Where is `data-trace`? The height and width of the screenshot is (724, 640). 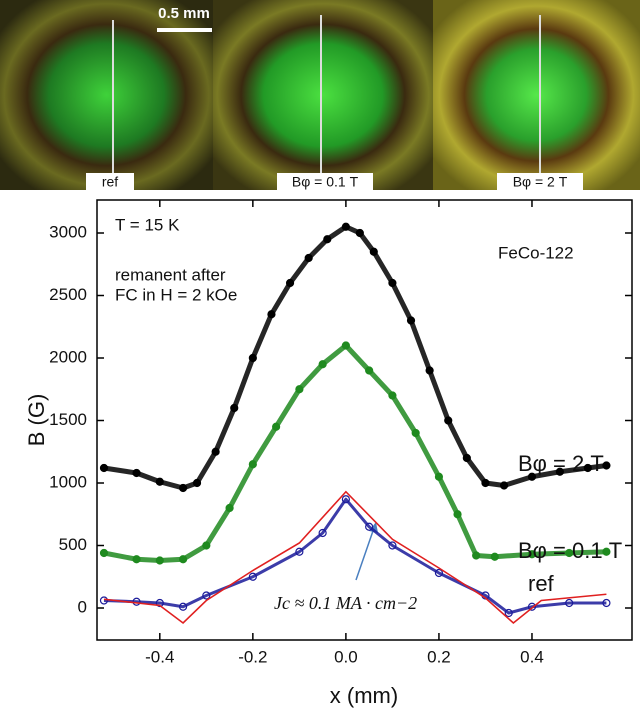
data-trace is located at coordinates (355, 556).